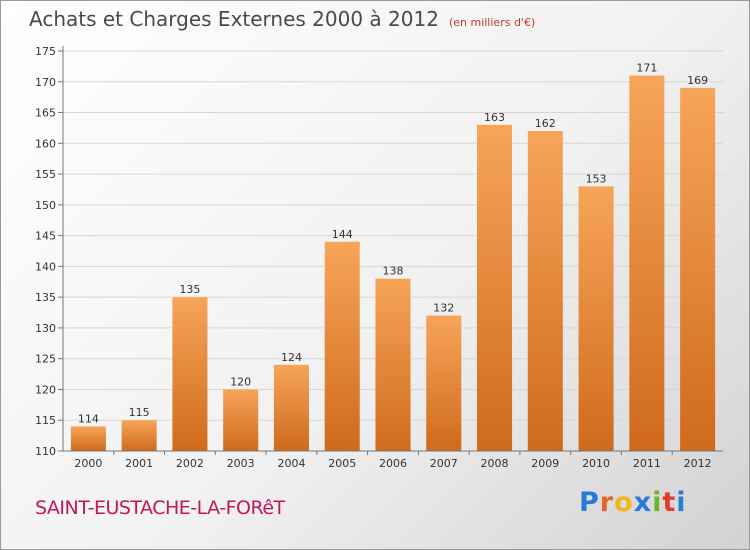 Image resolution: width=750 pixels, height=550 pixels. What do you see at coordinates (545, 291) in the screenshot?
I see `bar-2009` at bounding box center [545, 291].